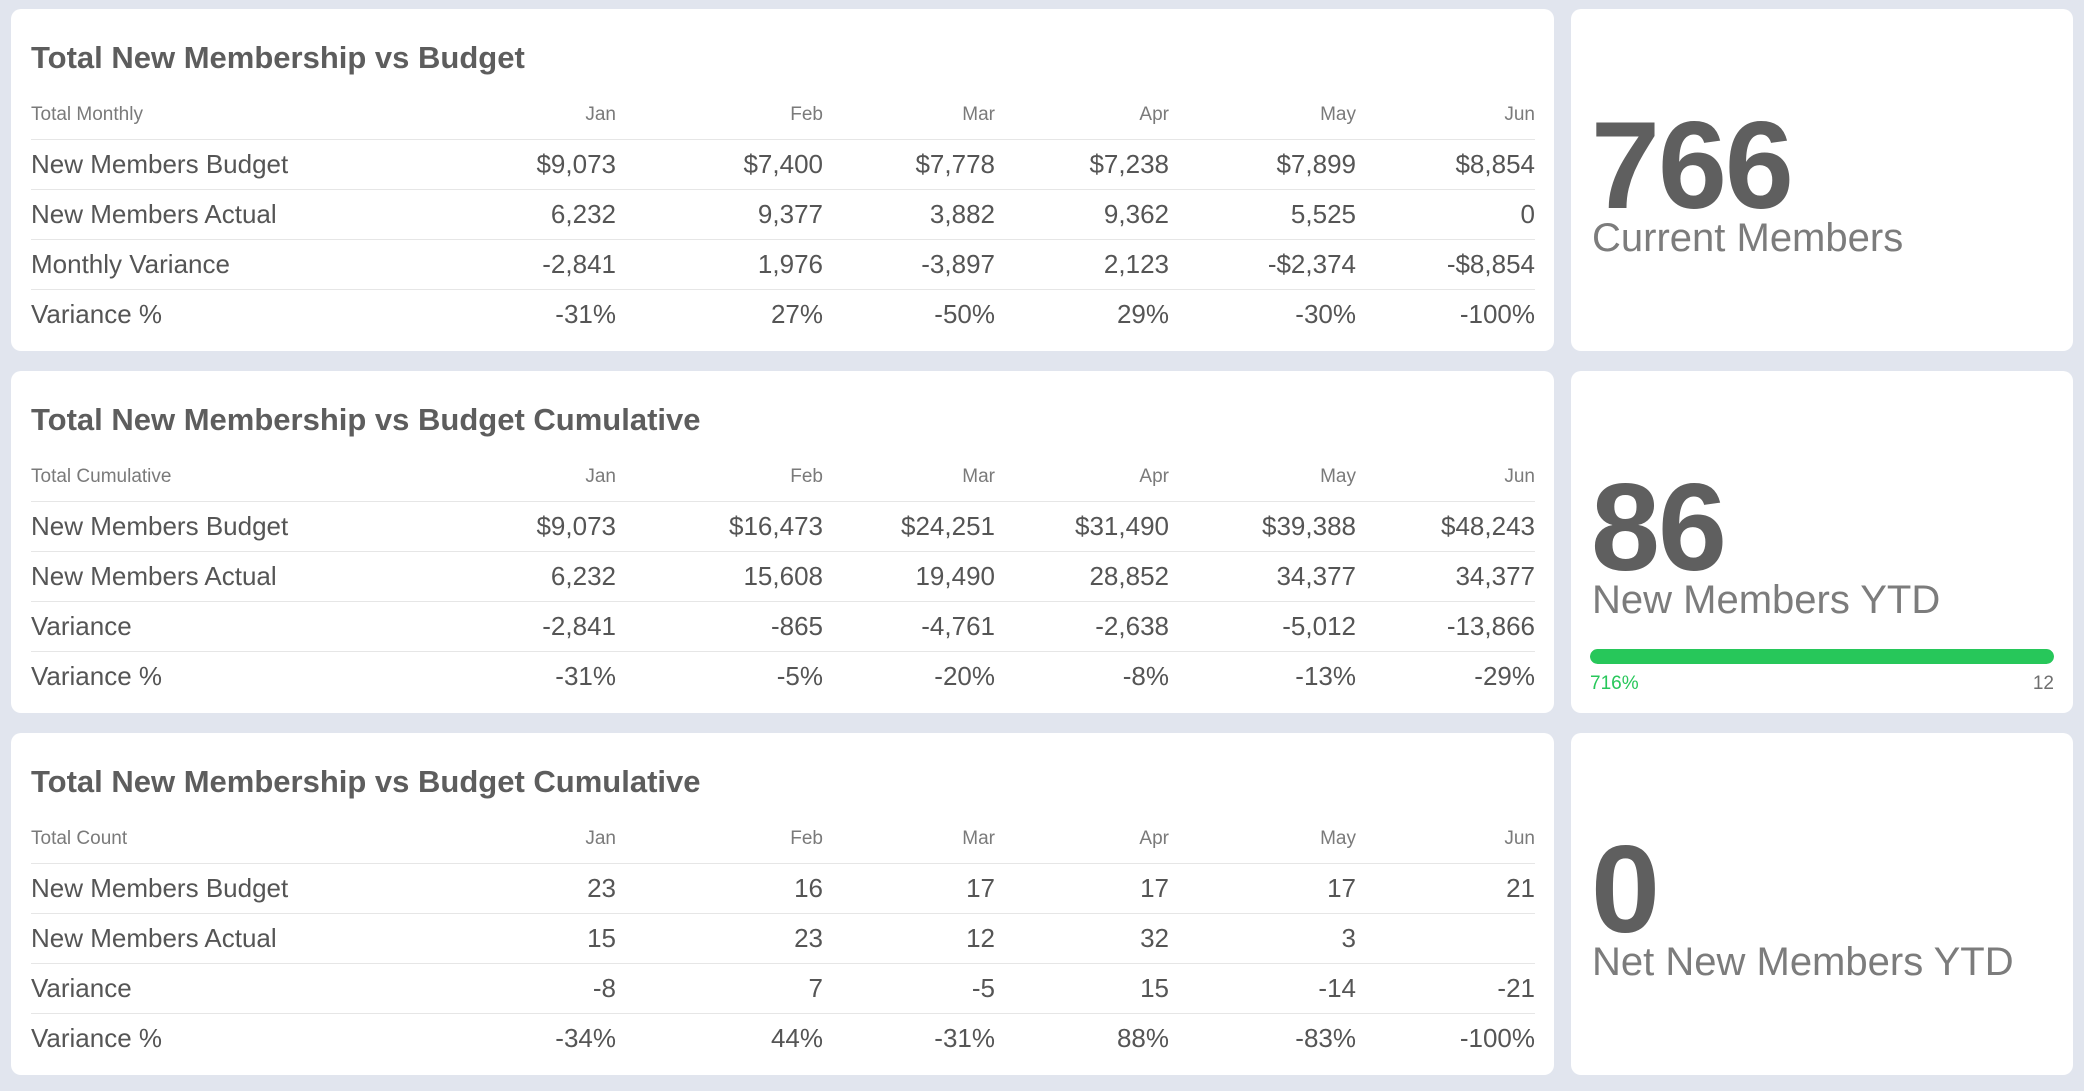 The image size is (2084, 1091). Describe the element at coordinates (1262, 214) in the screenshot. I see `table-cell: 5,525` at that location.